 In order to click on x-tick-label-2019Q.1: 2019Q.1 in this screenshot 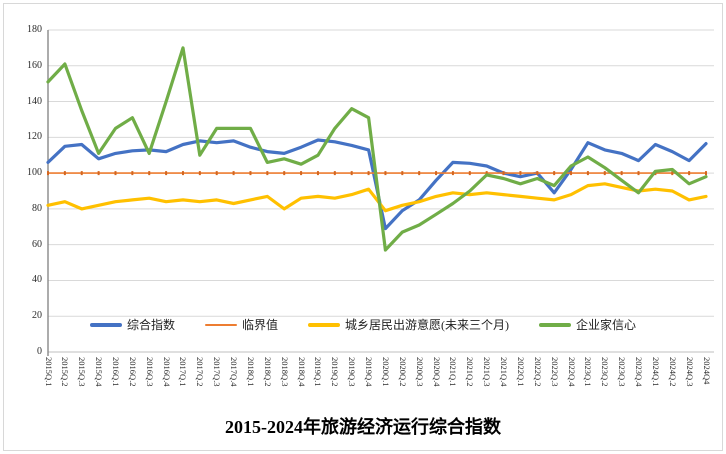, I will do `click(318, 372)`.